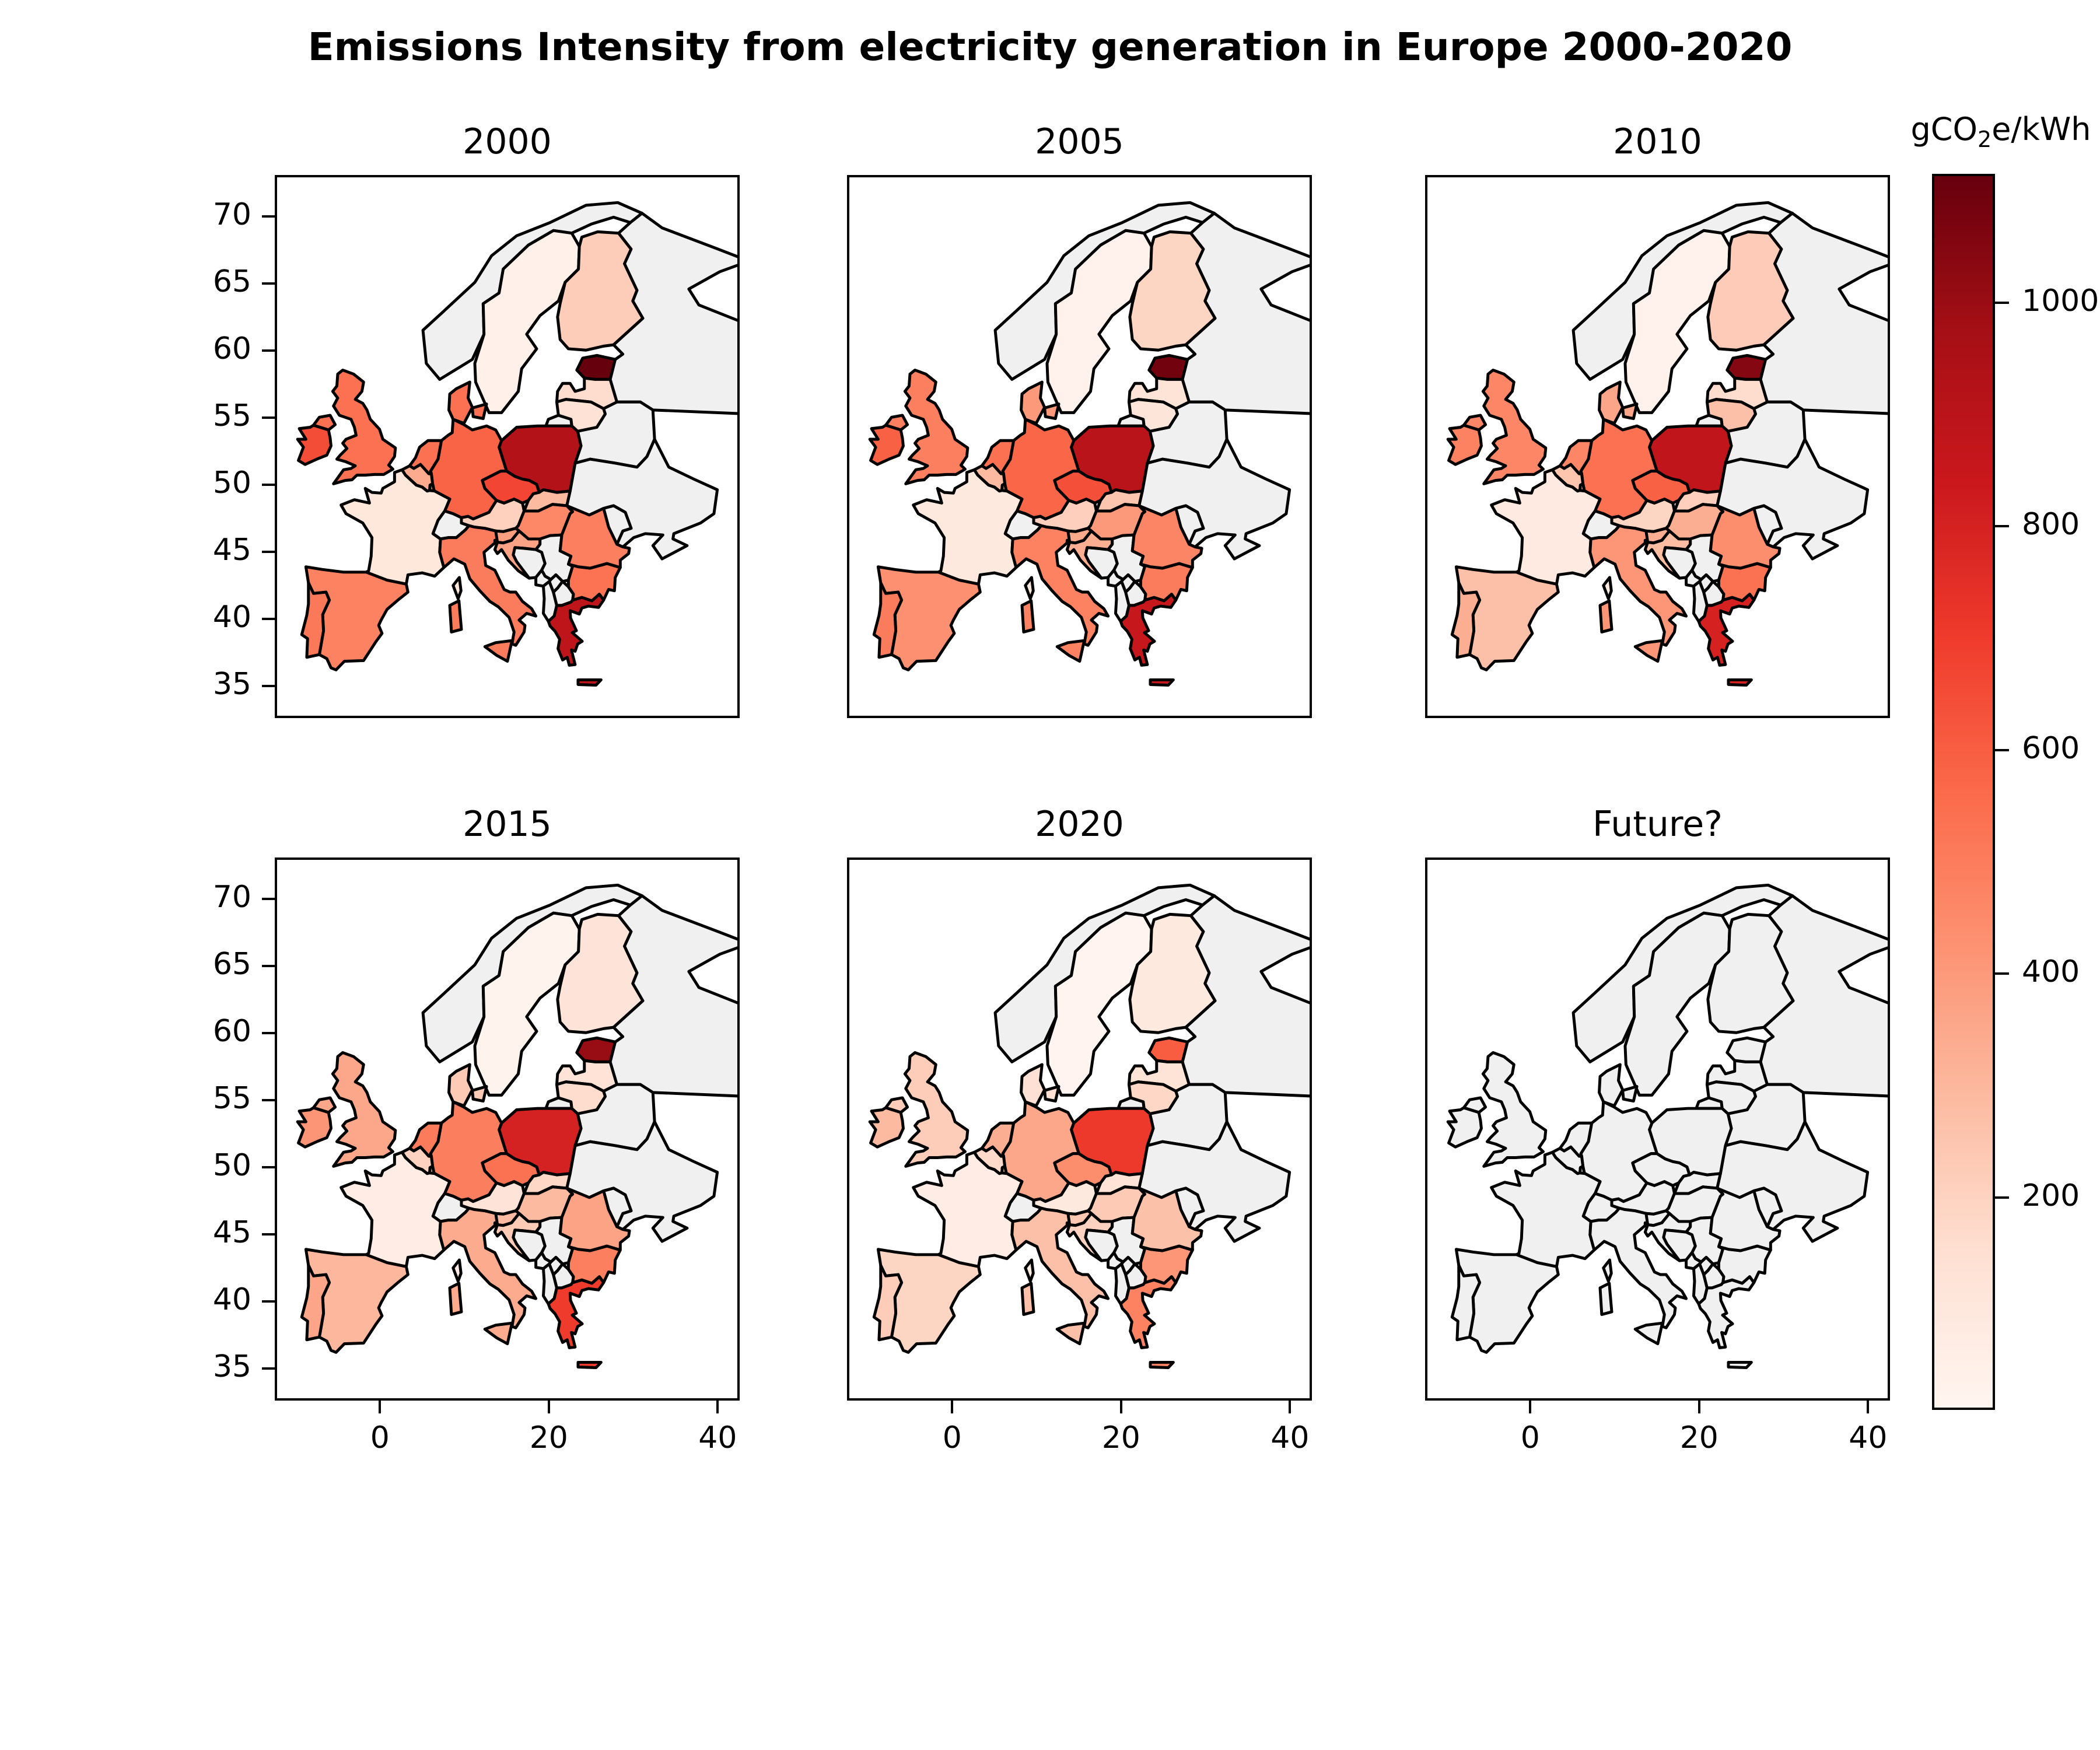  I want to click on map-2010, so click(1667, 444).